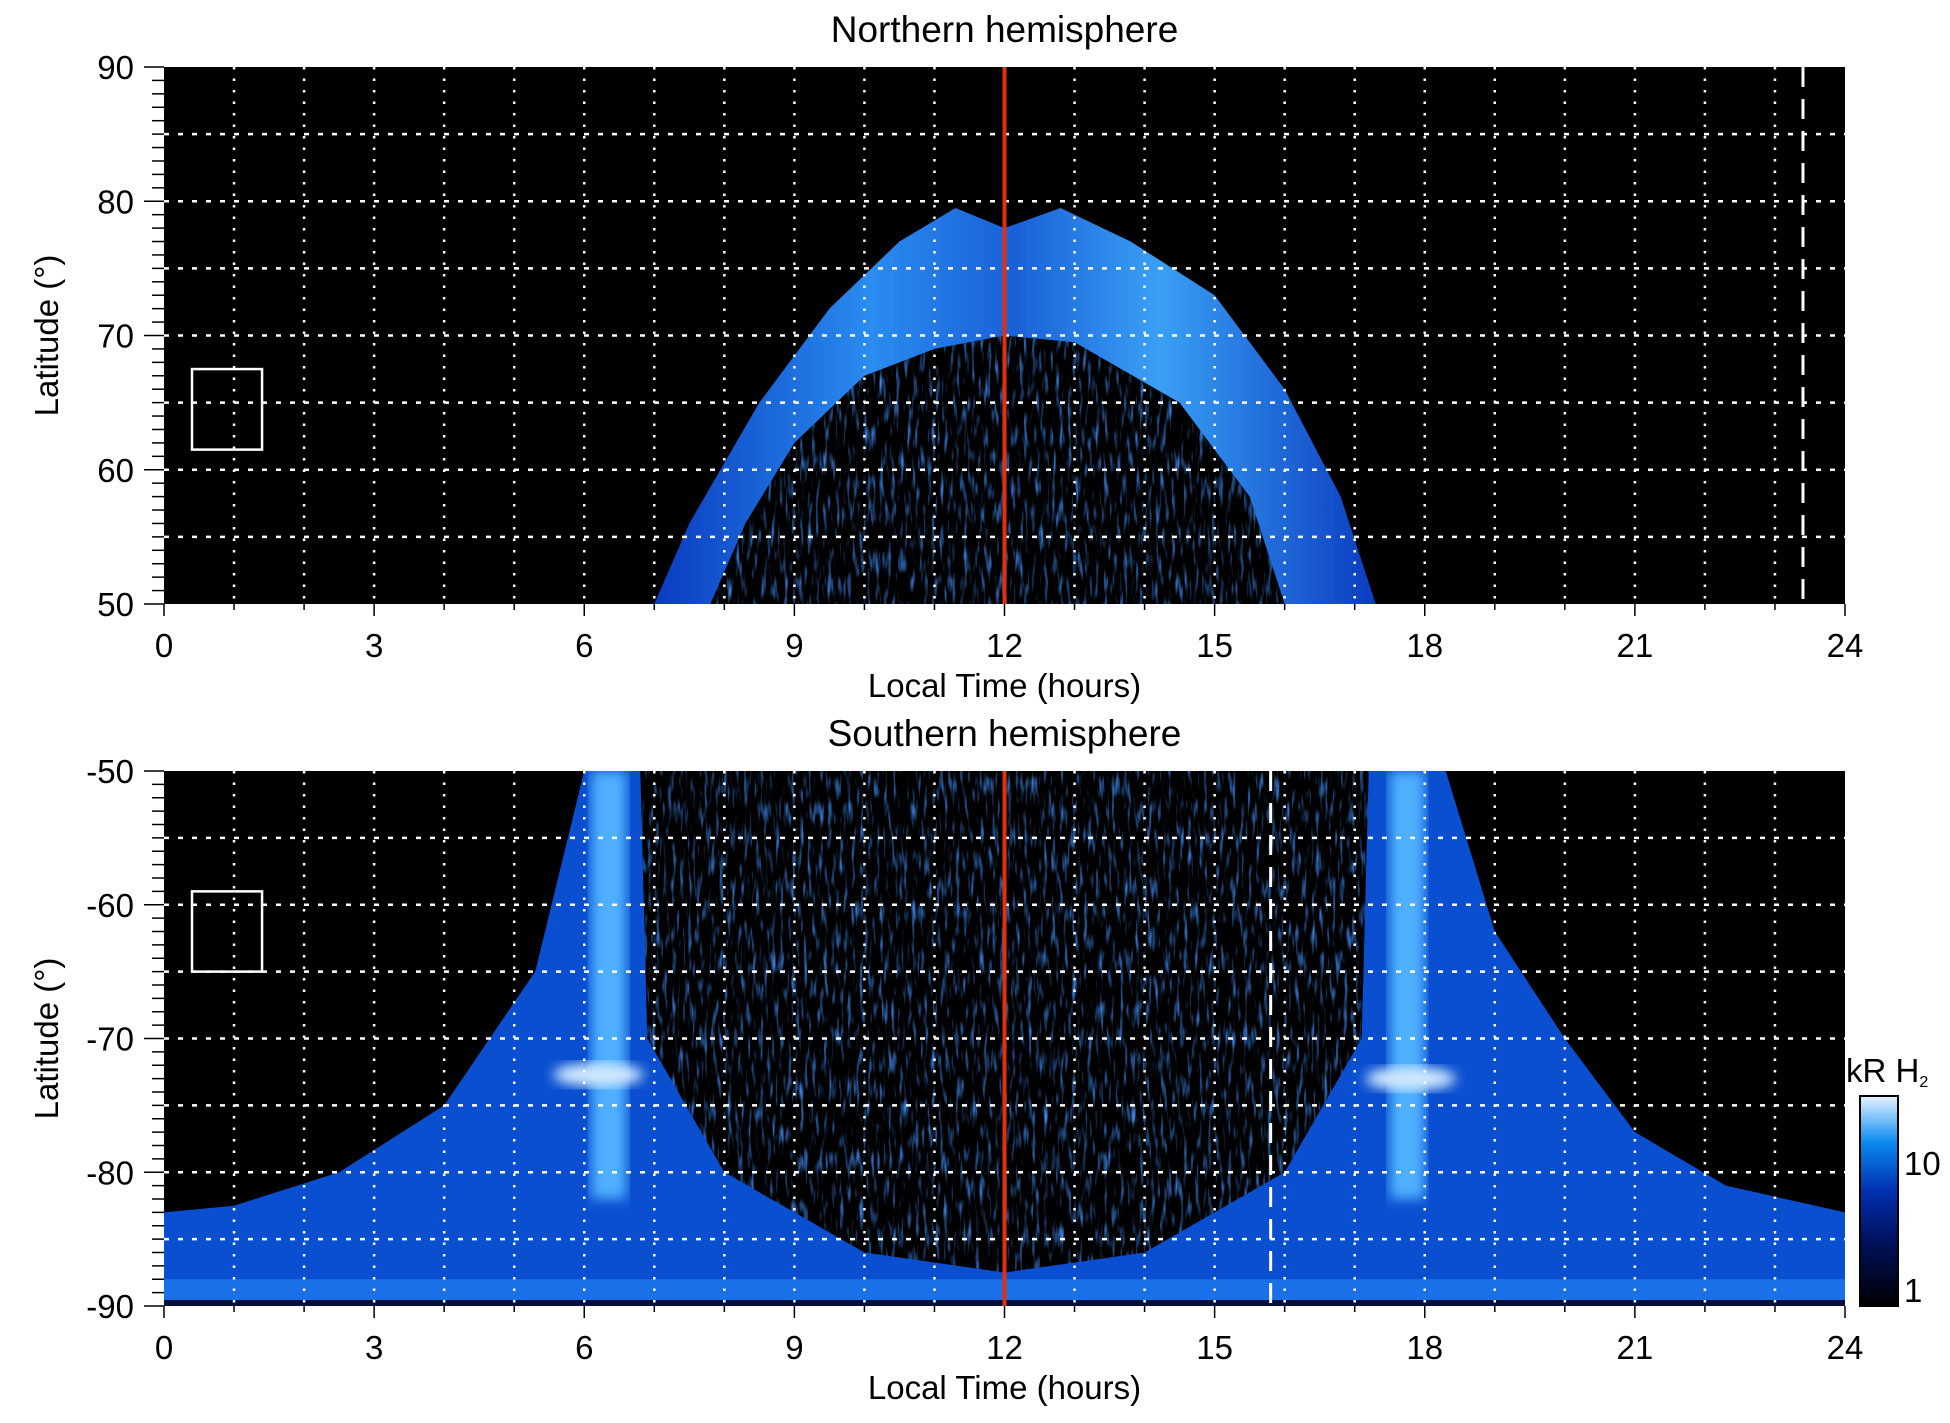 This screenshot has width=1950, height=1423. What do you see at coordinates (110, 771) in the screenshot?
I see `y-tick-label: -50` at bounding box center [110, 771].